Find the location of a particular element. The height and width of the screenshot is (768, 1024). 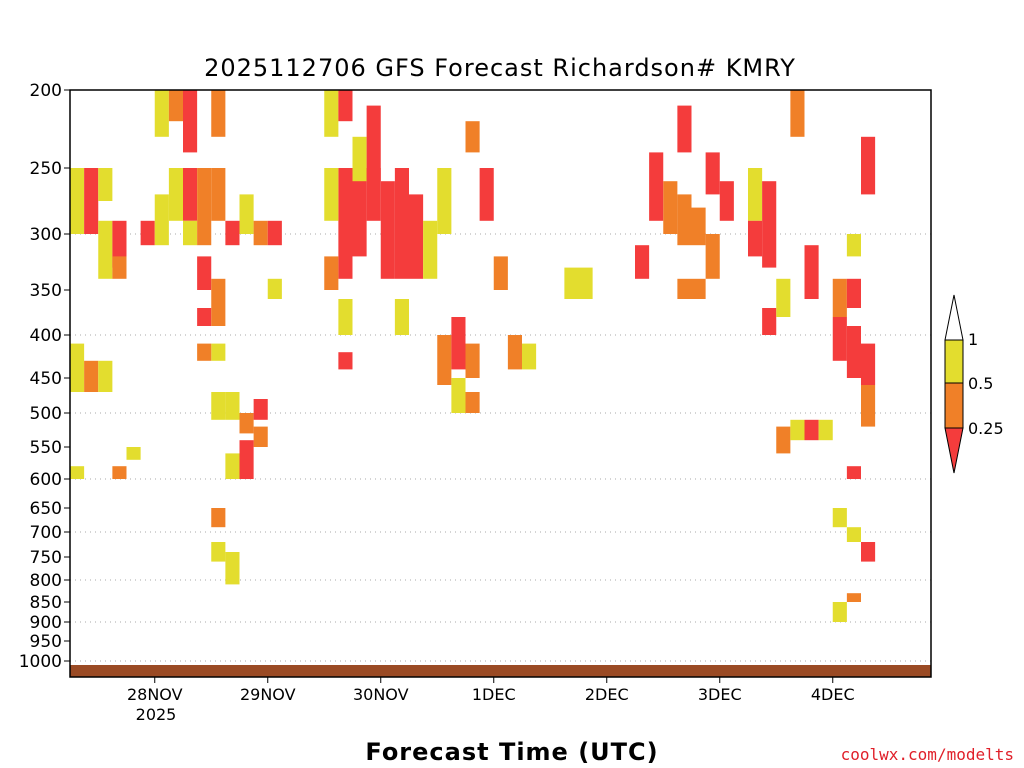

legend-bin-yellow is located at coordinates (954, 361).